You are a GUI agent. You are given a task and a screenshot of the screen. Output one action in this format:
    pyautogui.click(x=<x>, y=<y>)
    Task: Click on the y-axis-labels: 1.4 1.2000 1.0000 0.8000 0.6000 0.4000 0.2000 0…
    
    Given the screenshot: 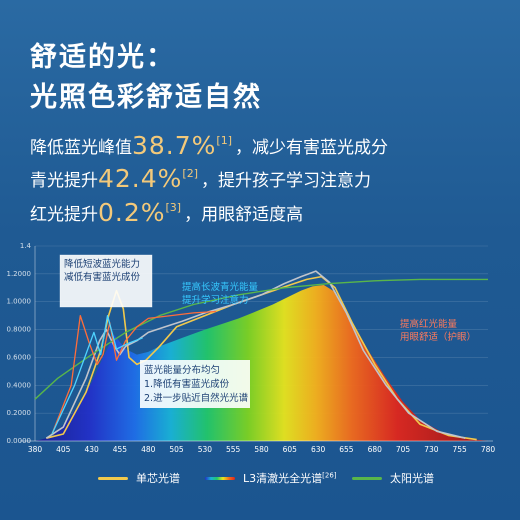 What is the action you would take?
    pyautogui.click(x=19, y=343)
    